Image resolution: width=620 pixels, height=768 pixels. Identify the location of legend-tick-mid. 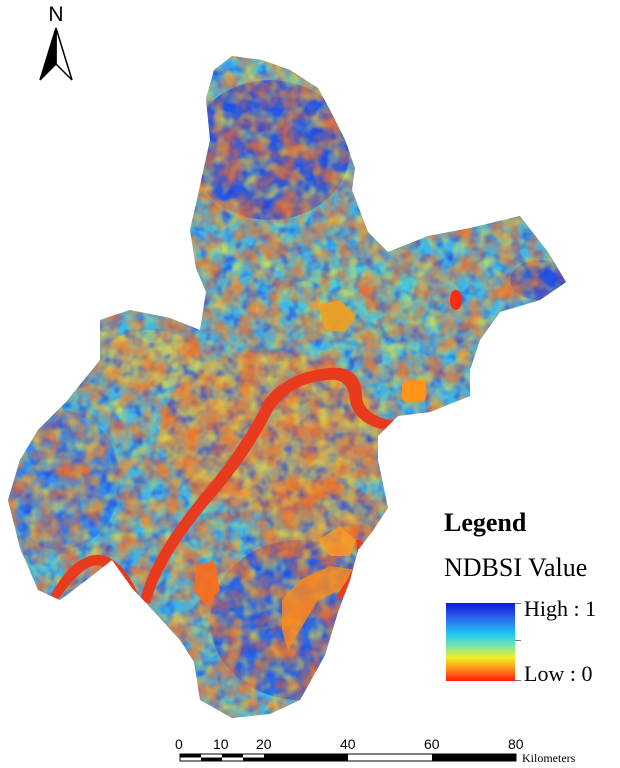
(518, 640).